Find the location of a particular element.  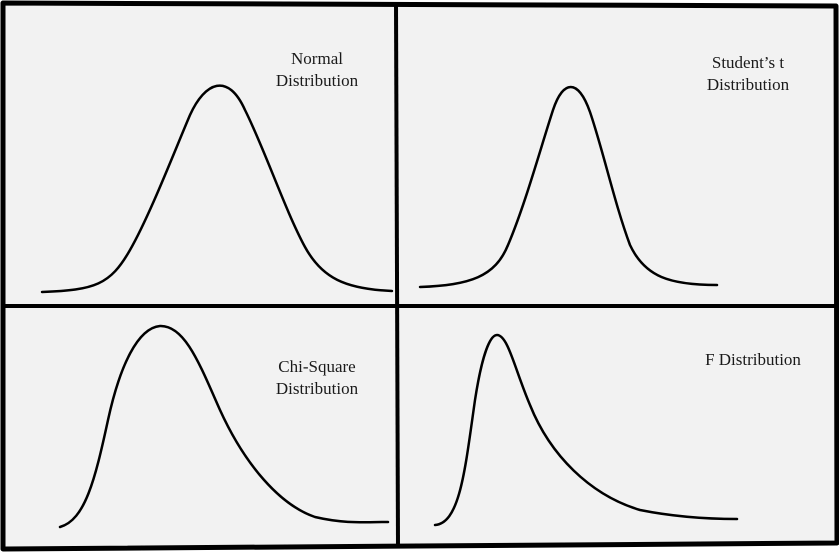

normal-distribution-label: Normal Distribution is located at coordinates (317, 69).